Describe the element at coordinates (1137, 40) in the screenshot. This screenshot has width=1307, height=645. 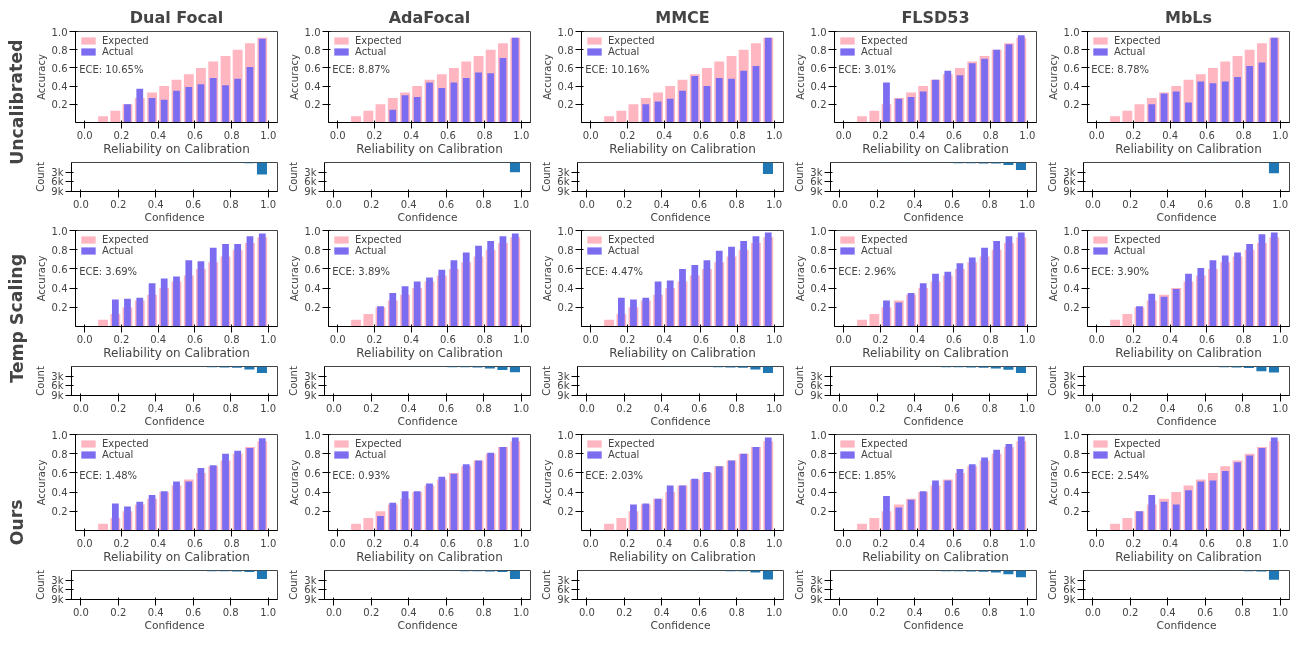
I see `legend-label: Expected` at that location.